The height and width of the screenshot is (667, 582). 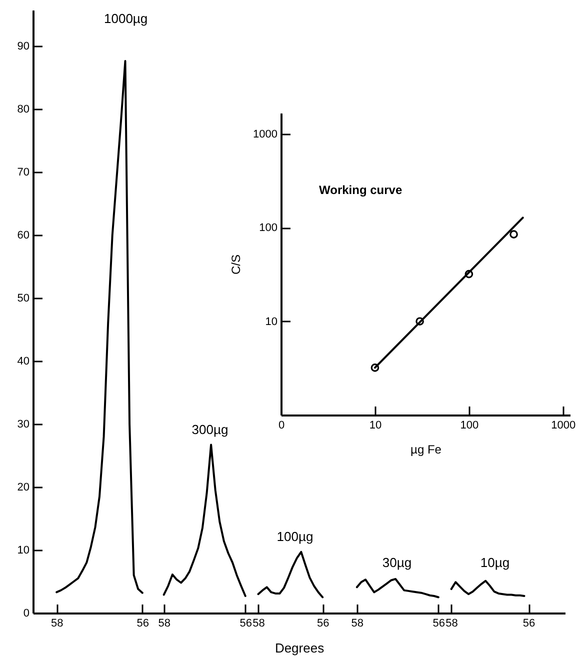 I want to click on y-tick-label: 40, so click(x=23, y=361).